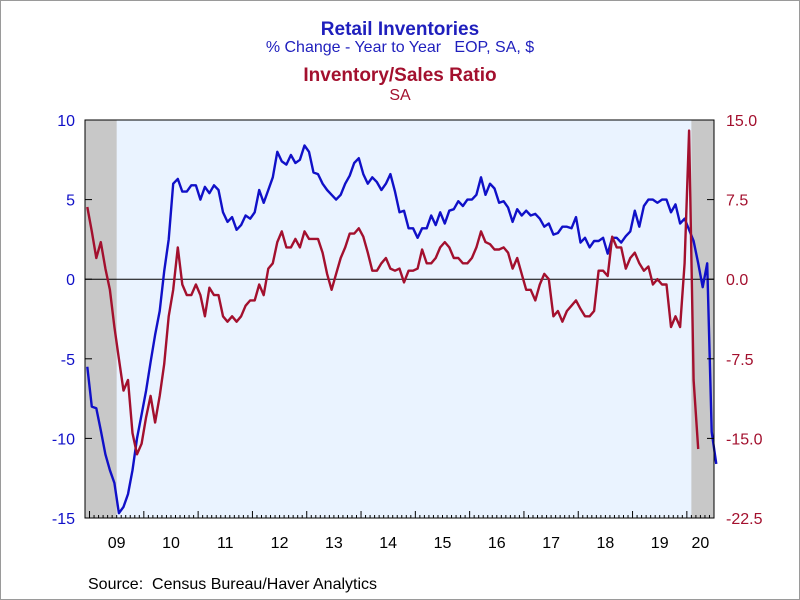  What do you see at coordinates (737, 280) in the screenshot?
I see `right-y-tick-label: 0.0` at bounding box center [737, 280].